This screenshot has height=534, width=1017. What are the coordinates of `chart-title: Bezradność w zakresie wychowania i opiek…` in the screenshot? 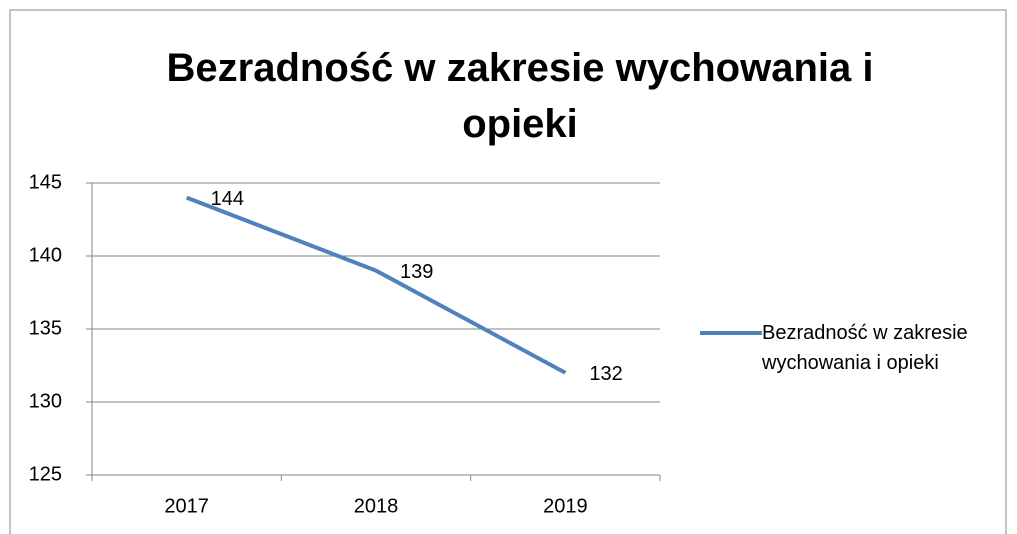 It's located at (520, 96).